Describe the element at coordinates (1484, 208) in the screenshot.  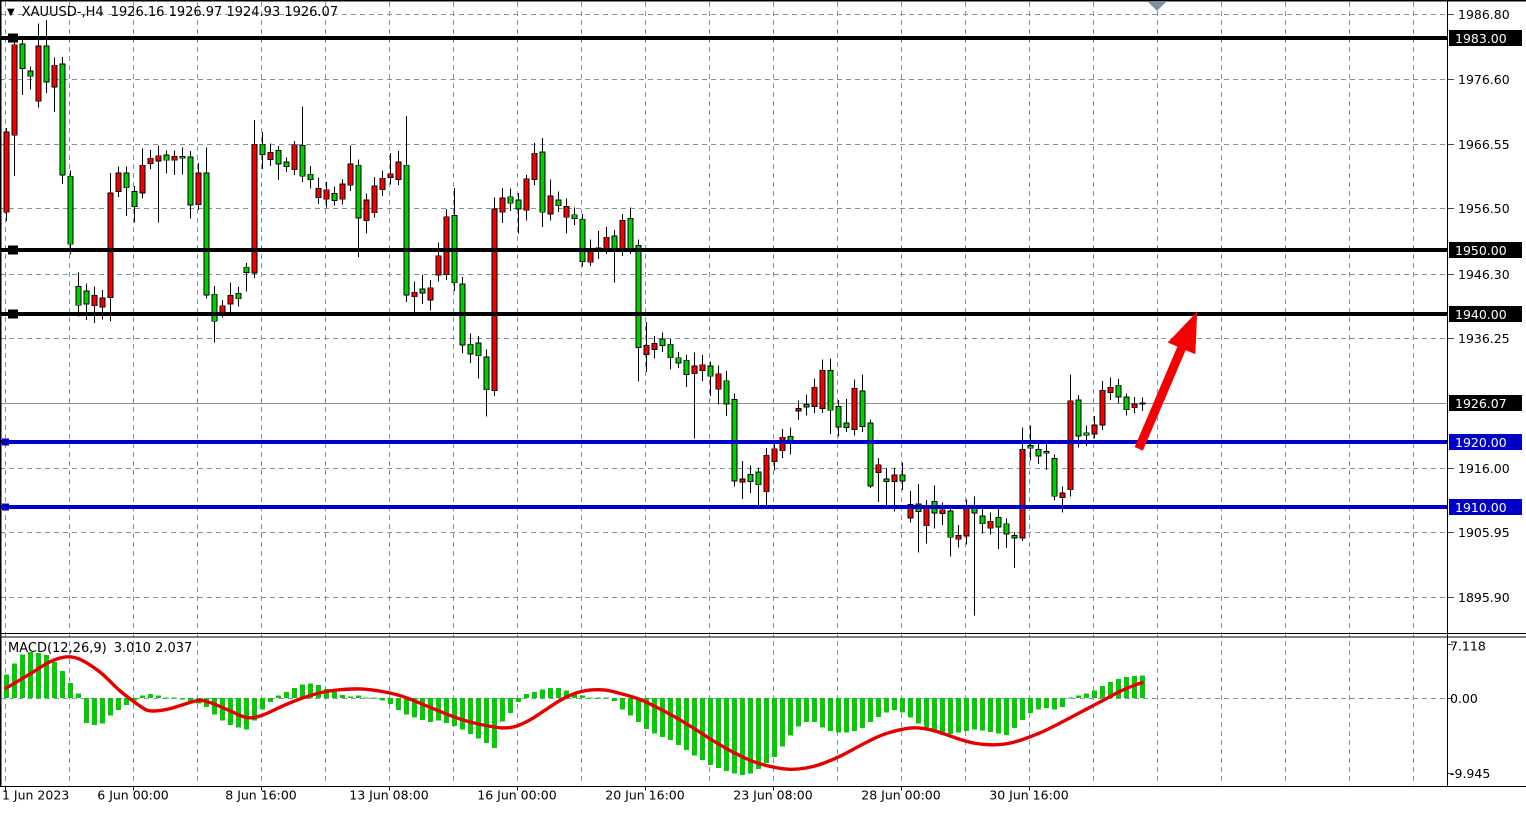
I see `price-tick-label: 1956.50` at that location.